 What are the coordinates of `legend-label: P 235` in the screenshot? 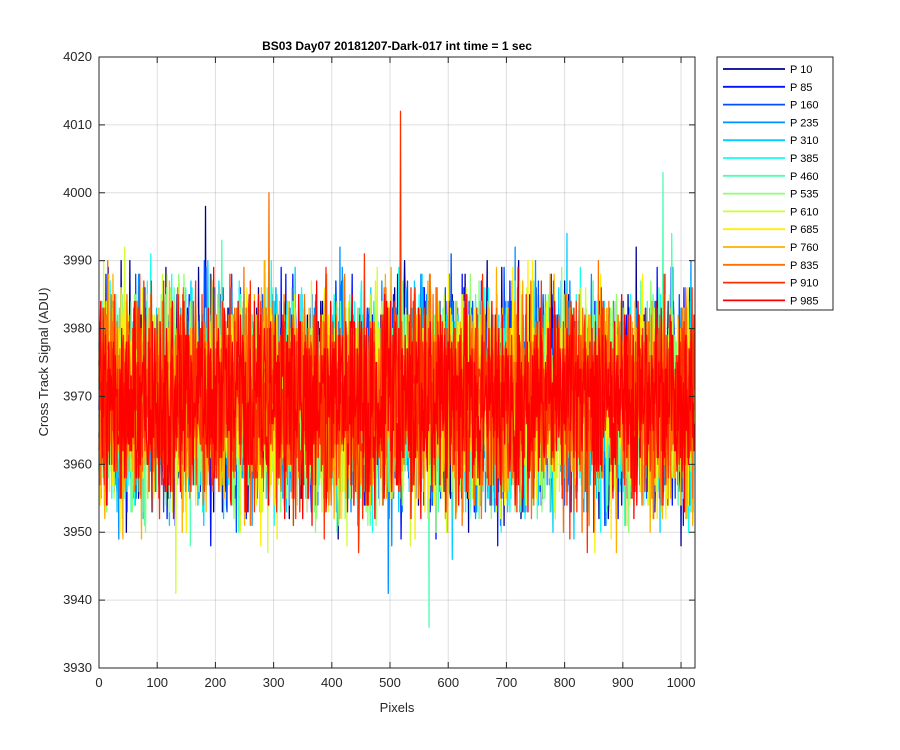 It's located at (804, 123).